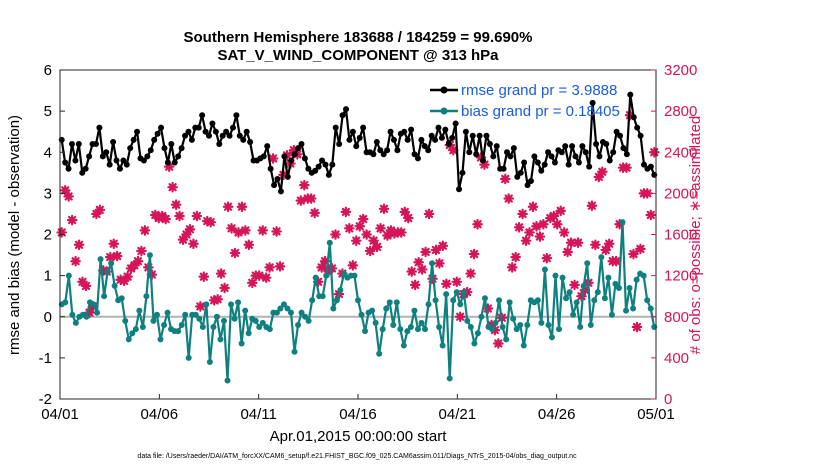 The height and width of the screenshot is (470, 830). Describe the element at coordinates (444, 111) in the screenshot. I see `legend-bias-marker` at that location.